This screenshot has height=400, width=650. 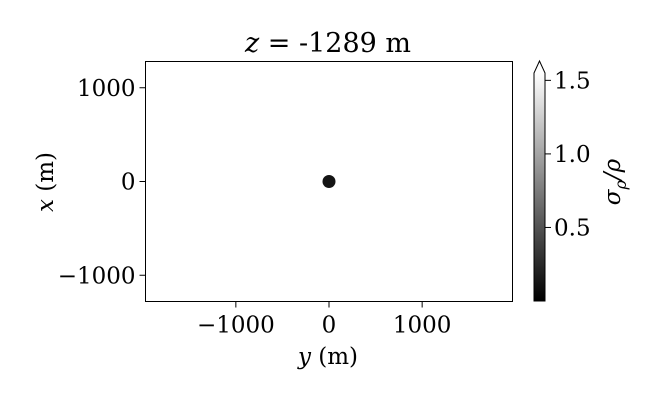 What do you see at coordinates (539, 187) in the screenshot?
I see `colorbar` at bounding box center [539, 187].